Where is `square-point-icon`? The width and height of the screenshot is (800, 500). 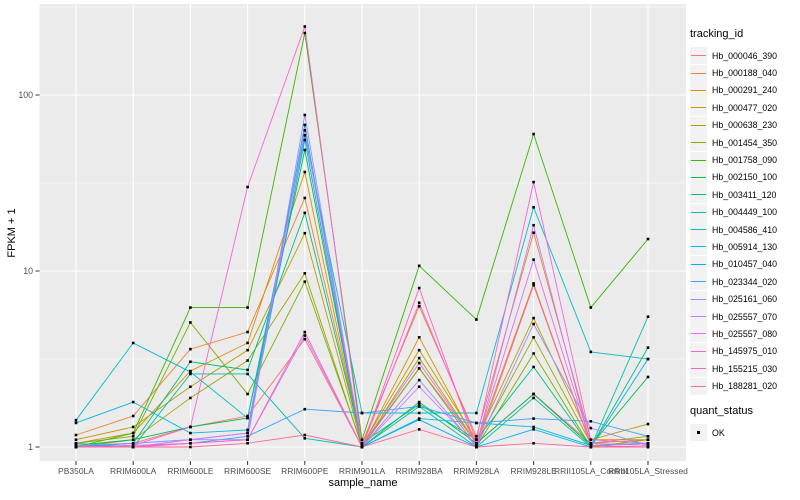
square-point-icon is located at coordinates (698, 432).